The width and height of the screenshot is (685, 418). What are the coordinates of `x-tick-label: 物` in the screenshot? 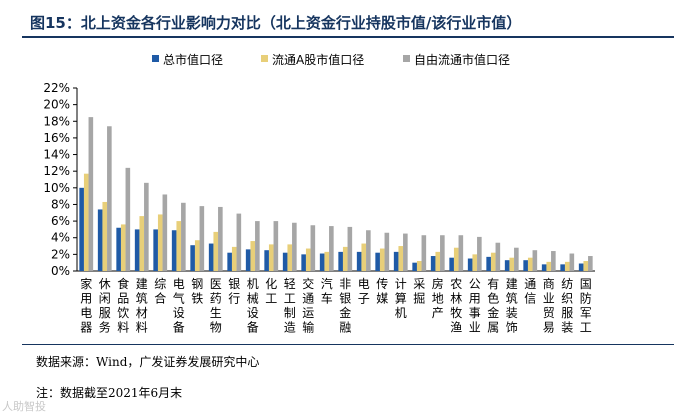 It's located at (216, 328).